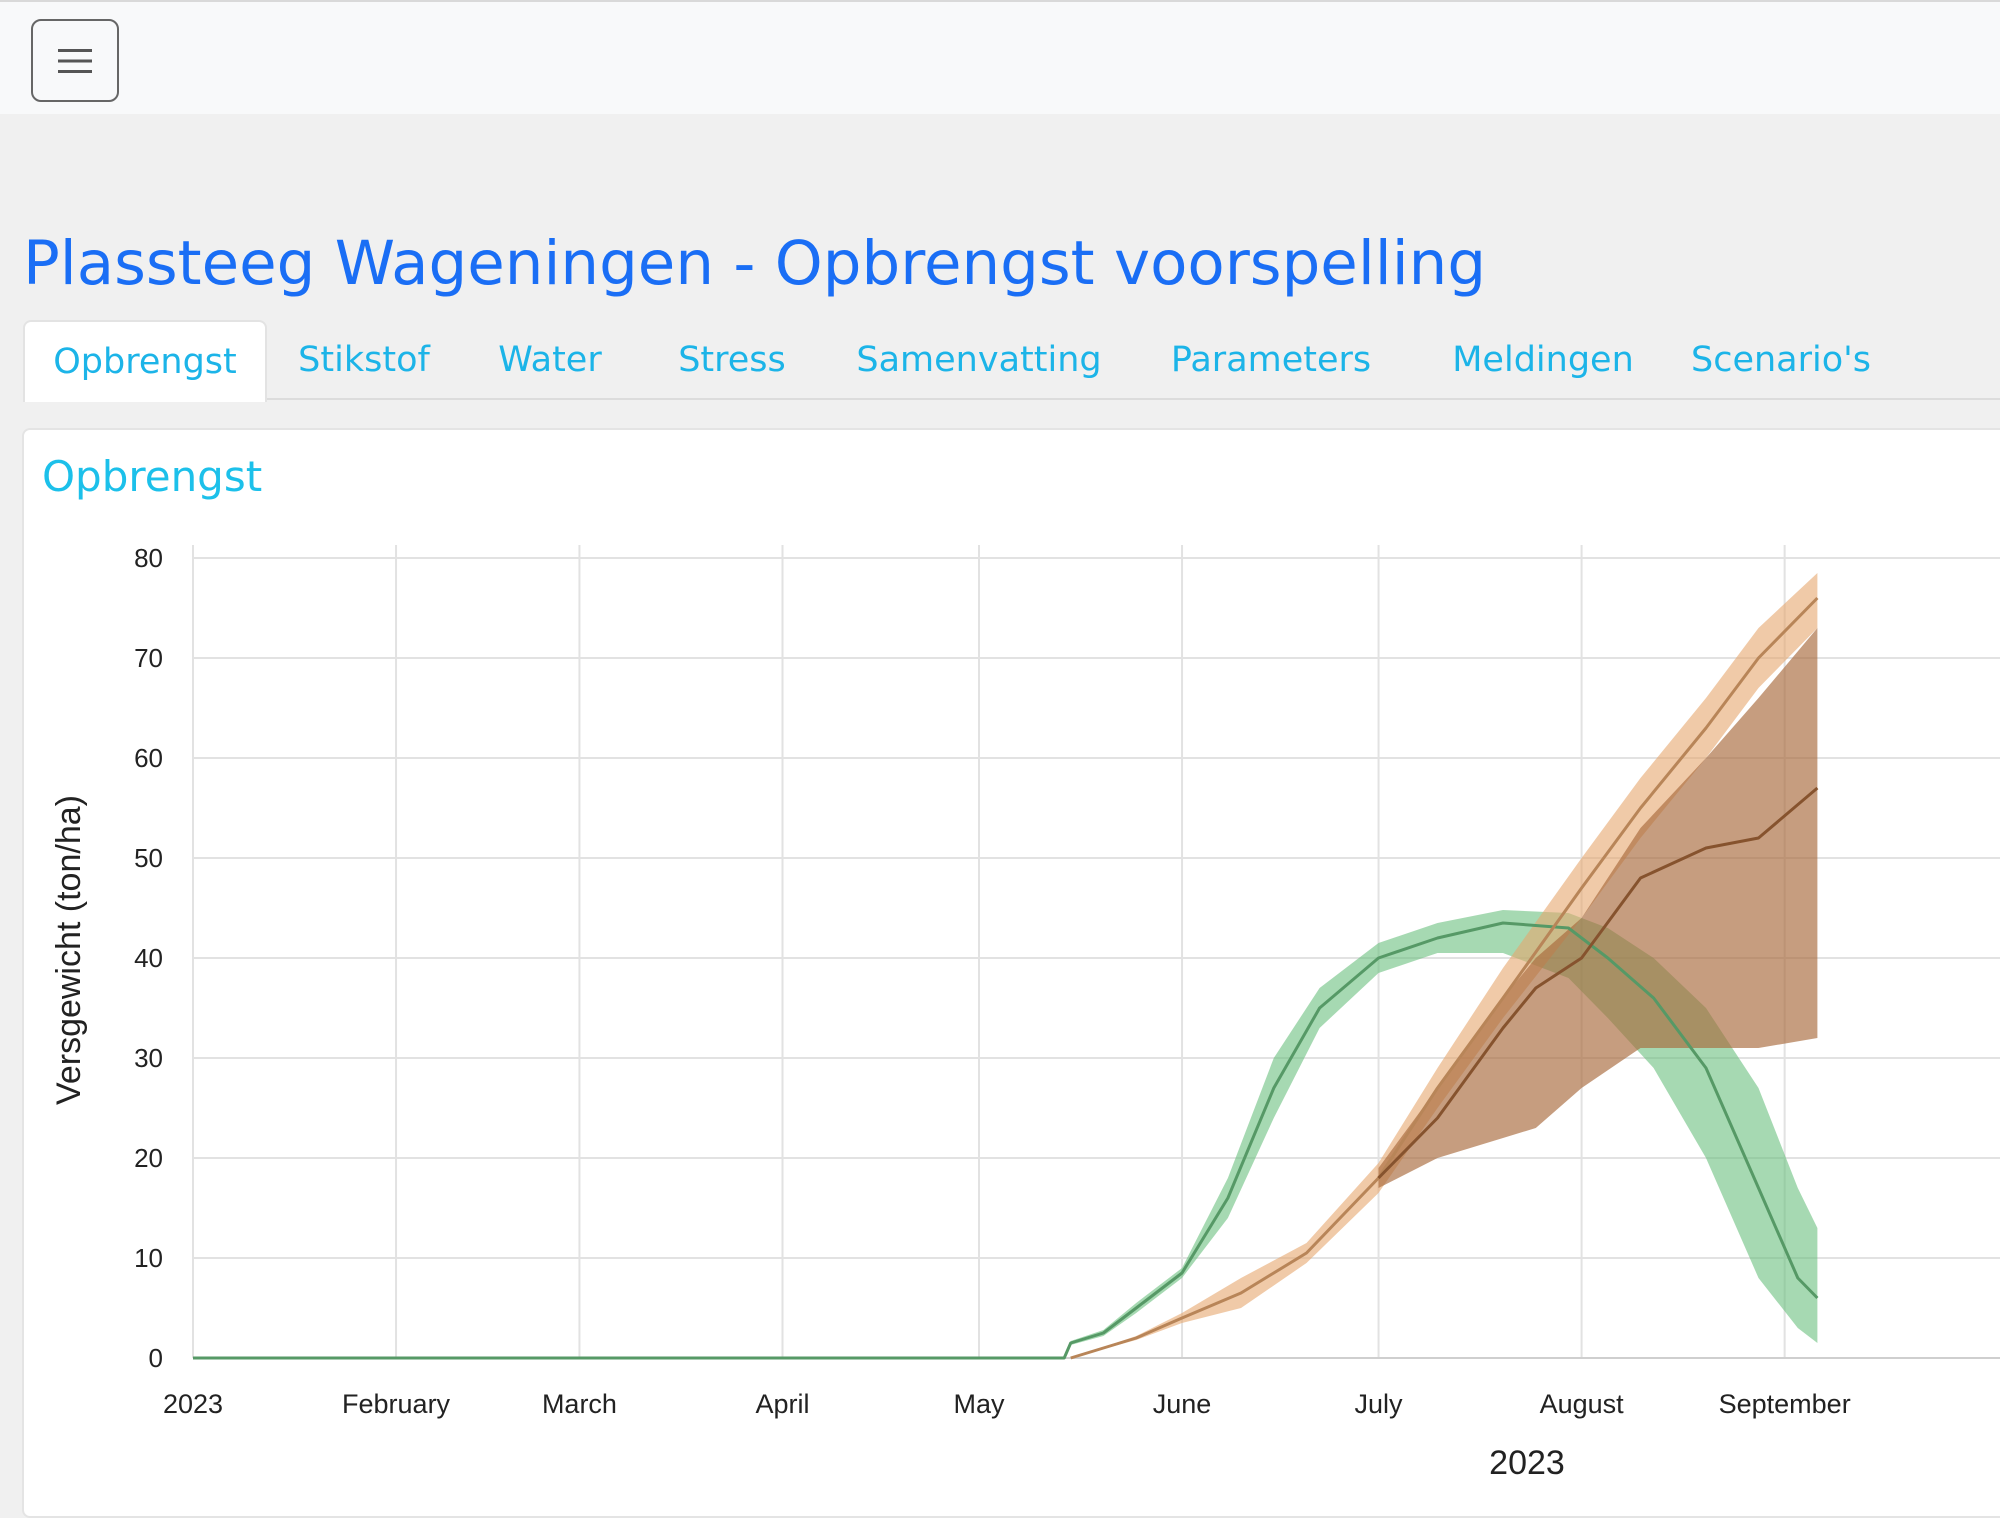 The width and height of the screenshot is (2000, 1518). Describe the element at coordinates (396, 1404) in the screenshot. I see `x-tick-label: February` at that location.